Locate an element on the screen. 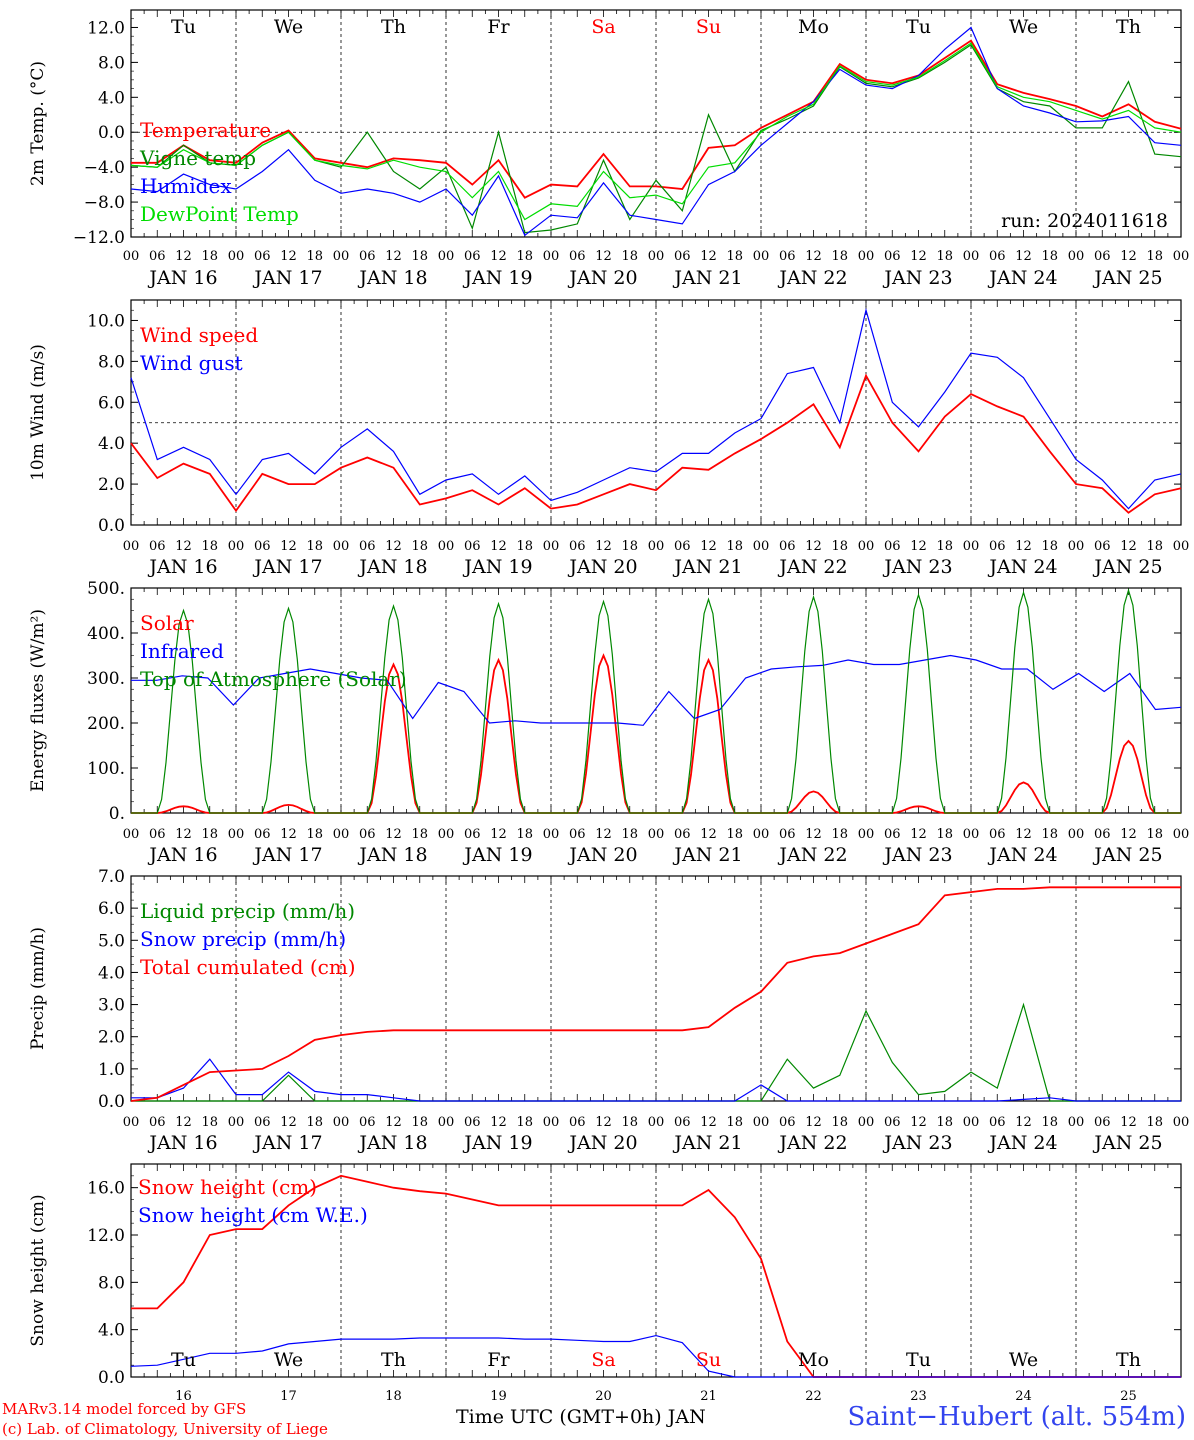  legend-entry: Wind gust is located at coordinates (191, 363).